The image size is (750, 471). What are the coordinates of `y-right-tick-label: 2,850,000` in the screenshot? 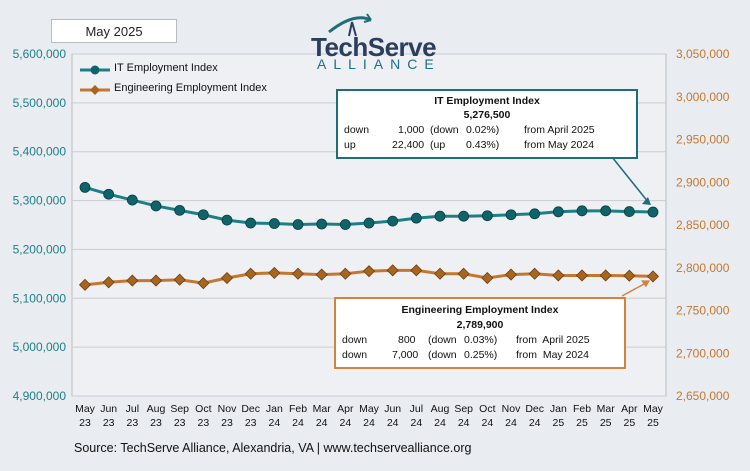 It's located at (703, 225).